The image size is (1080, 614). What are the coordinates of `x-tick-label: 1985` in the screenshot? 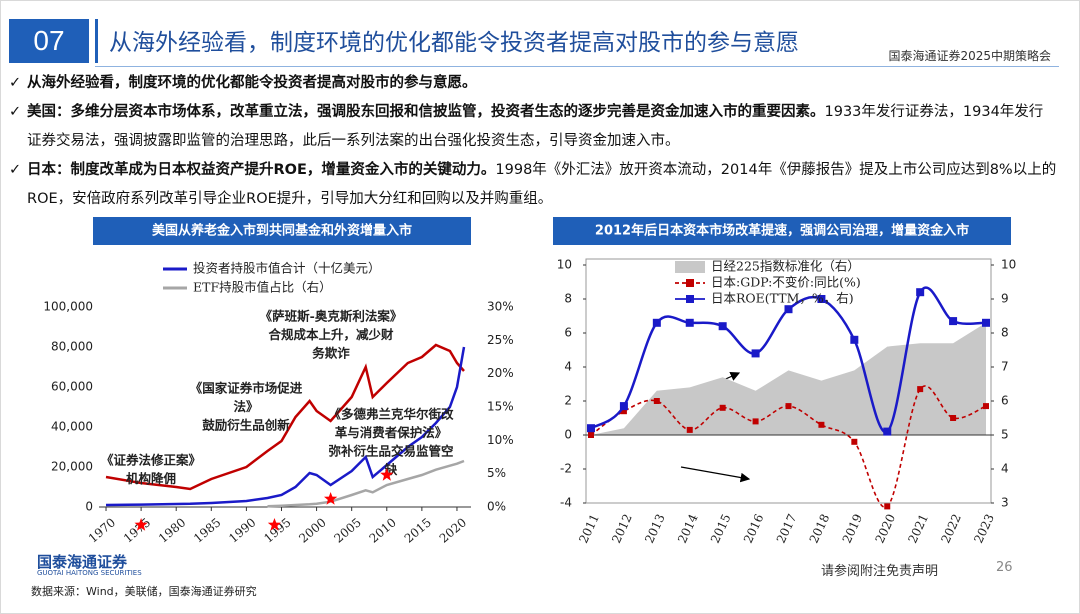 It's located at (207, 530).